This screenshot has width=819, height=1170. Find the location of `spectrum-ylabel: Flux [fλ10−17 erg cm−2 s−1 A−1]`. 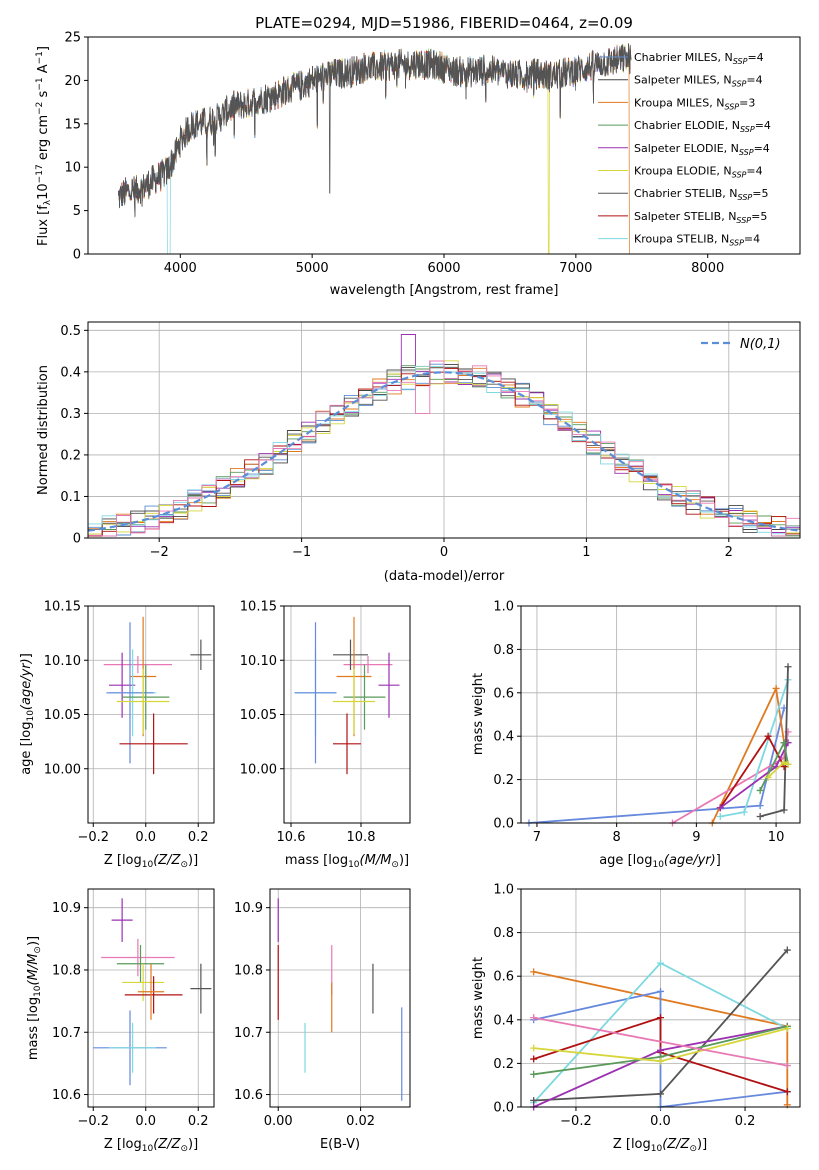

spectrum-ylabel: Flux [fλ10−17 erg cm−2 s−1 A−1] is located at coordinates (44, 146).